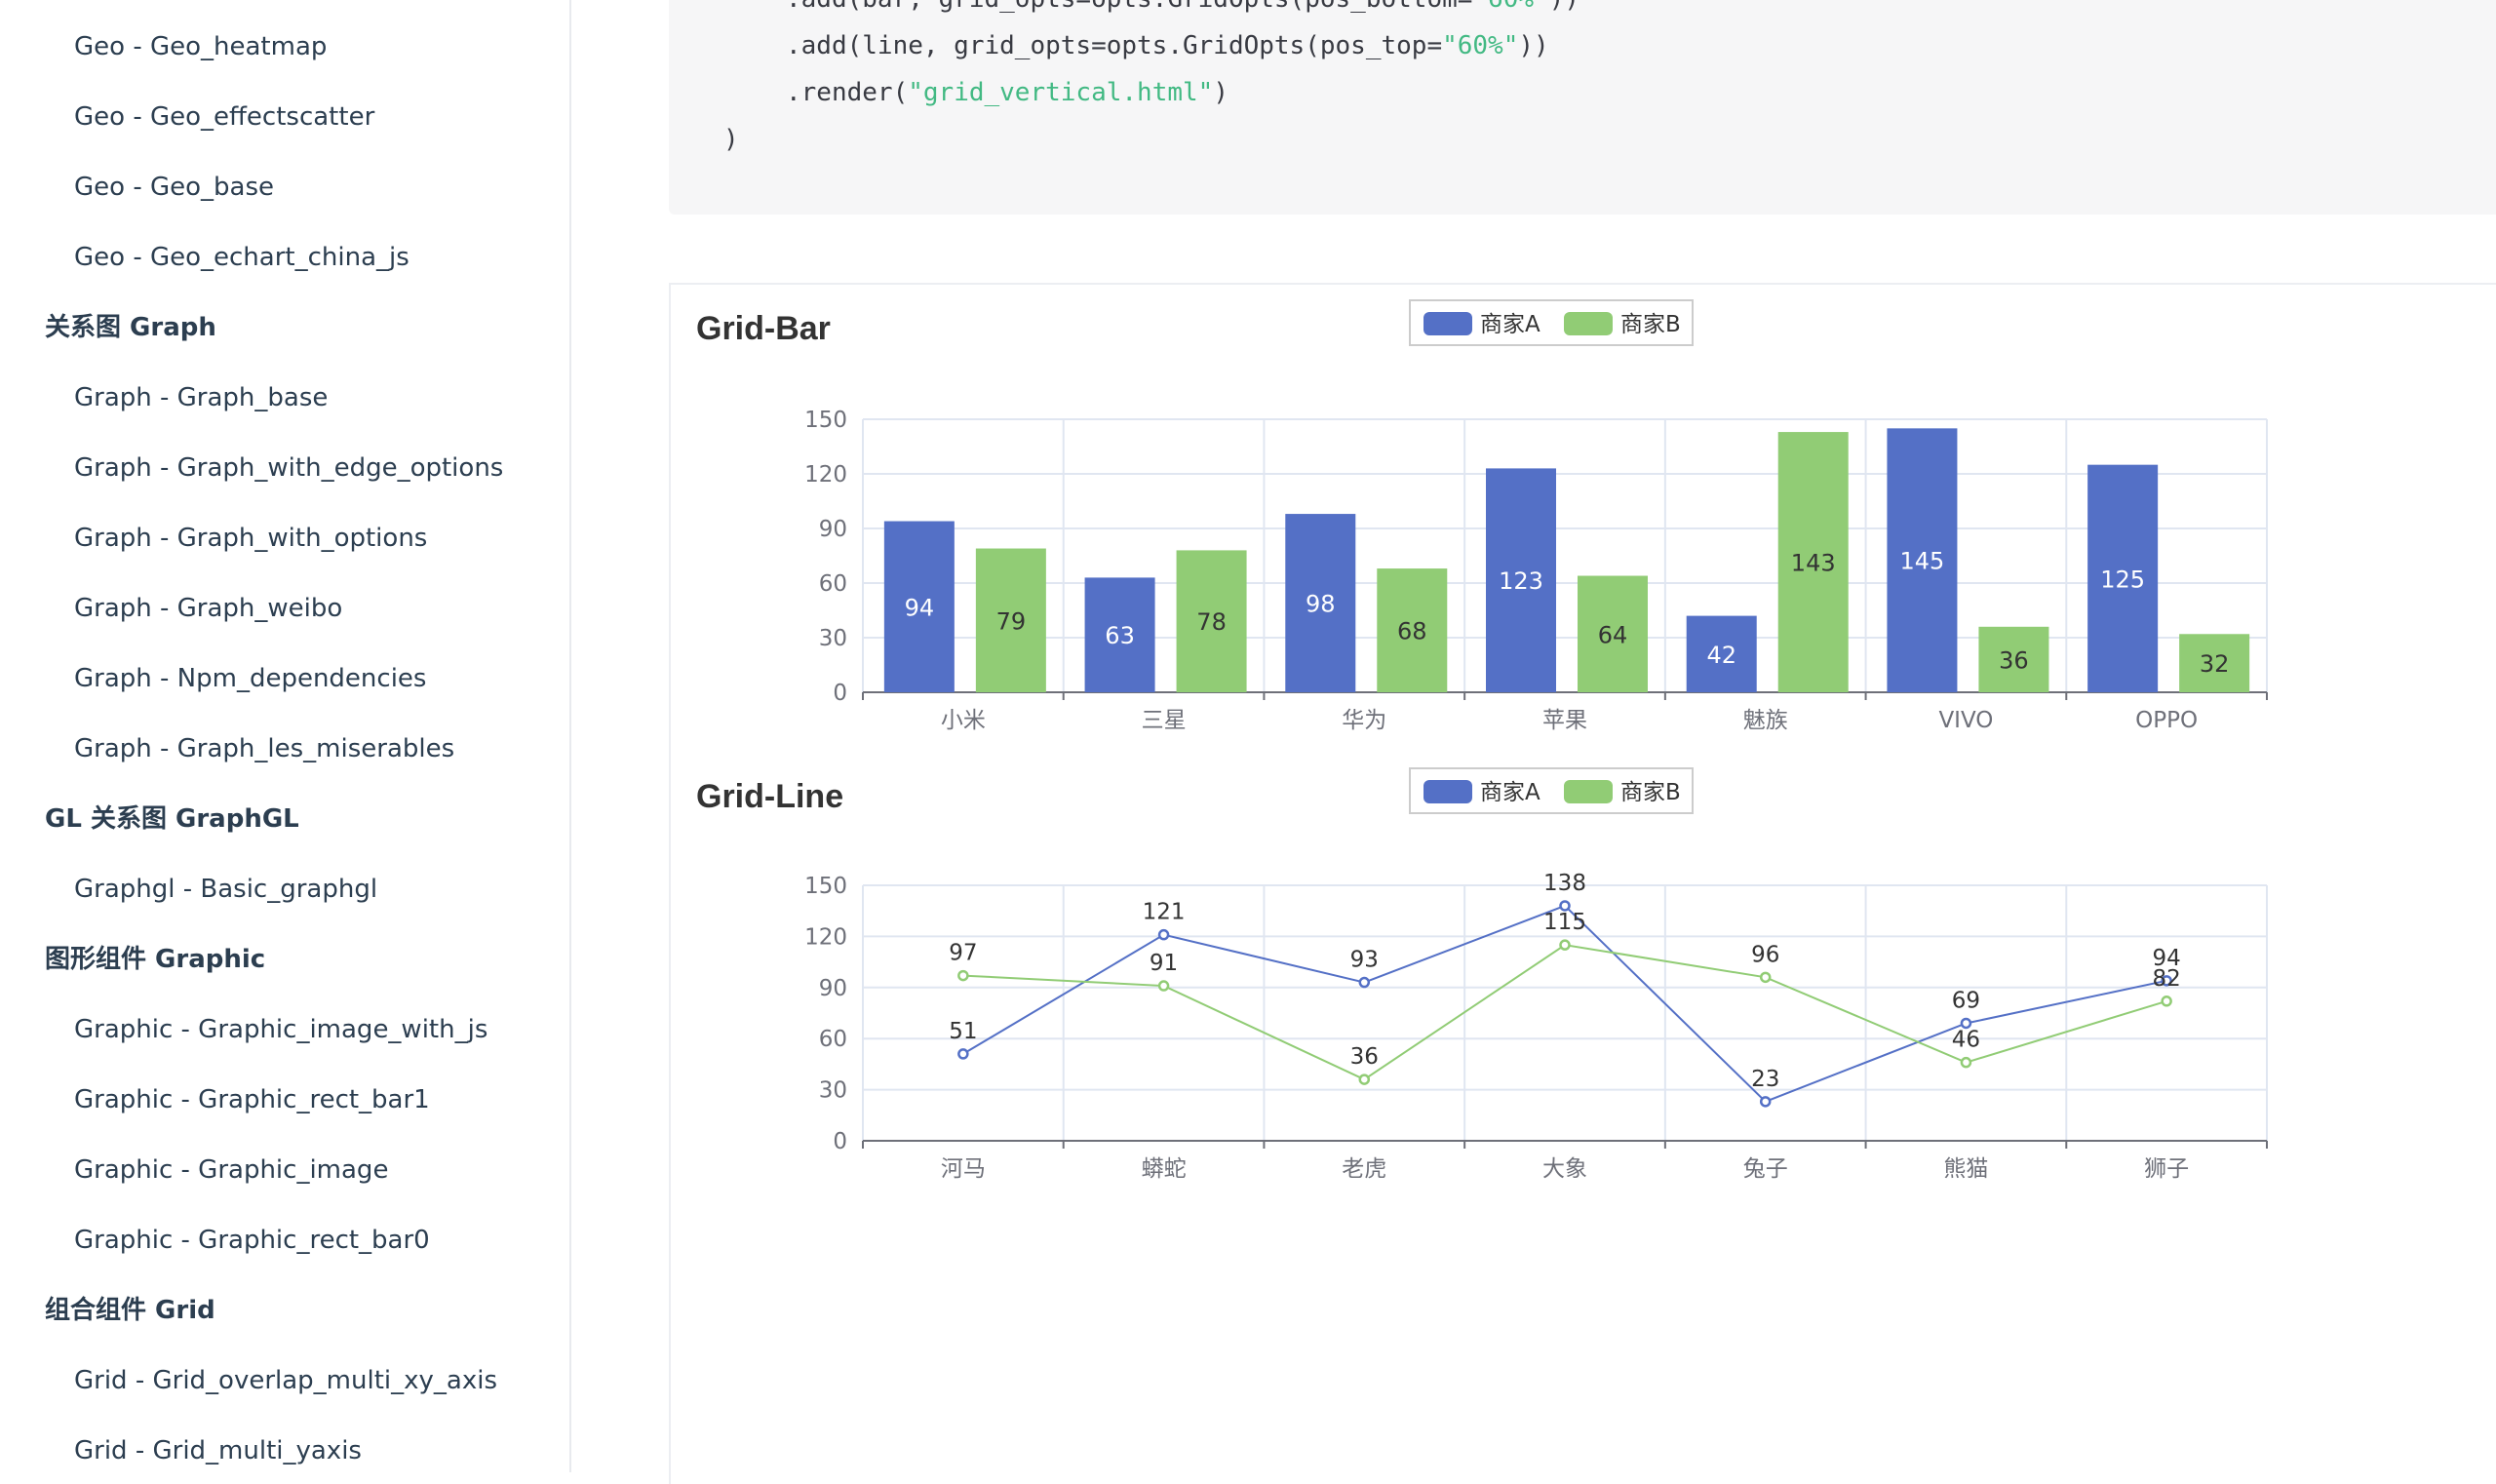 The width and height of the screenshot is (2496, 1484). What do you see at coordinates (1965, 1169) in the screenshot?
I see `x-tick-label: 熊猫` at bounding box center [1965, 1169].